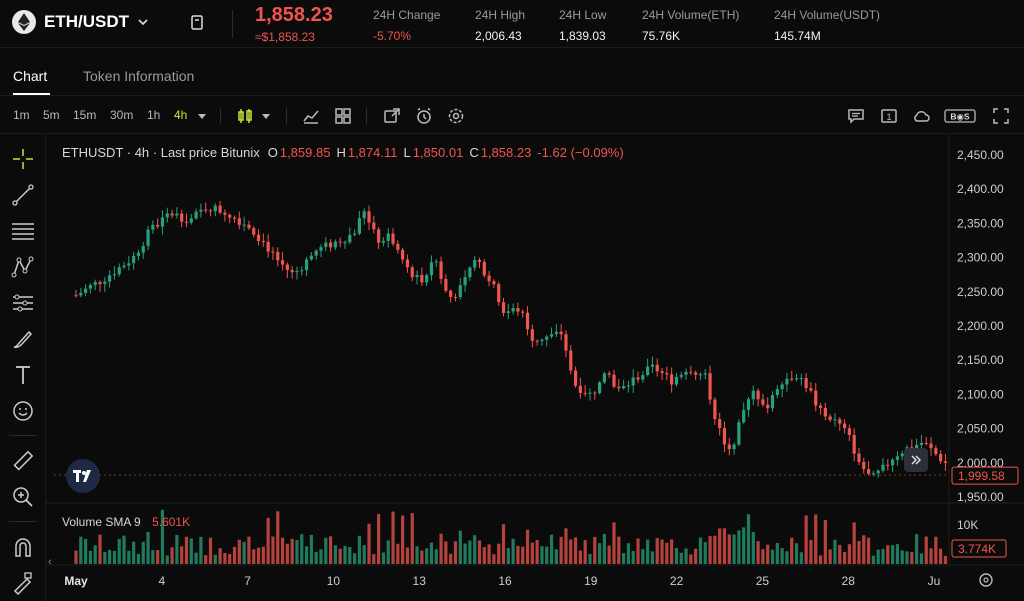 Image resolution: width=1024 pixels, height=601 pixels. I want to click on timeframe-1h: 1h, so click(154, 115).